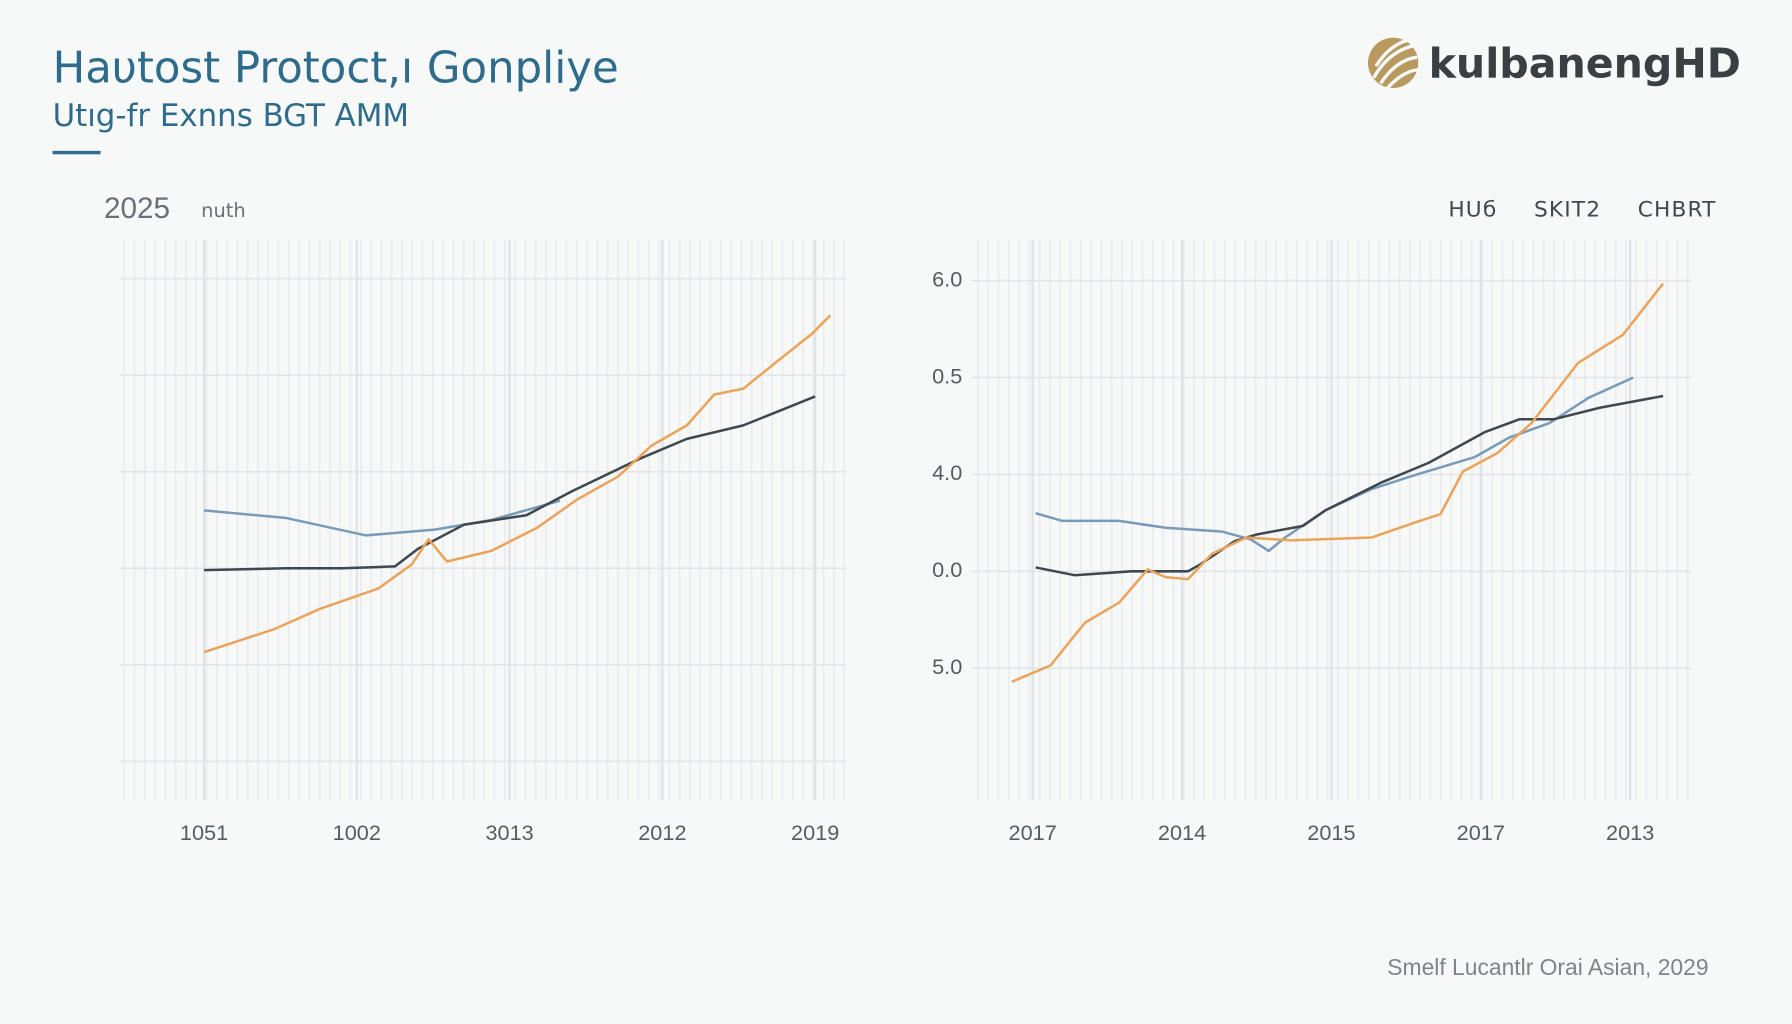  What do you see at coordinates (357, 832) in the screenshot?
I see `x-tick-label: 1002` at bounding box center [357, 832].